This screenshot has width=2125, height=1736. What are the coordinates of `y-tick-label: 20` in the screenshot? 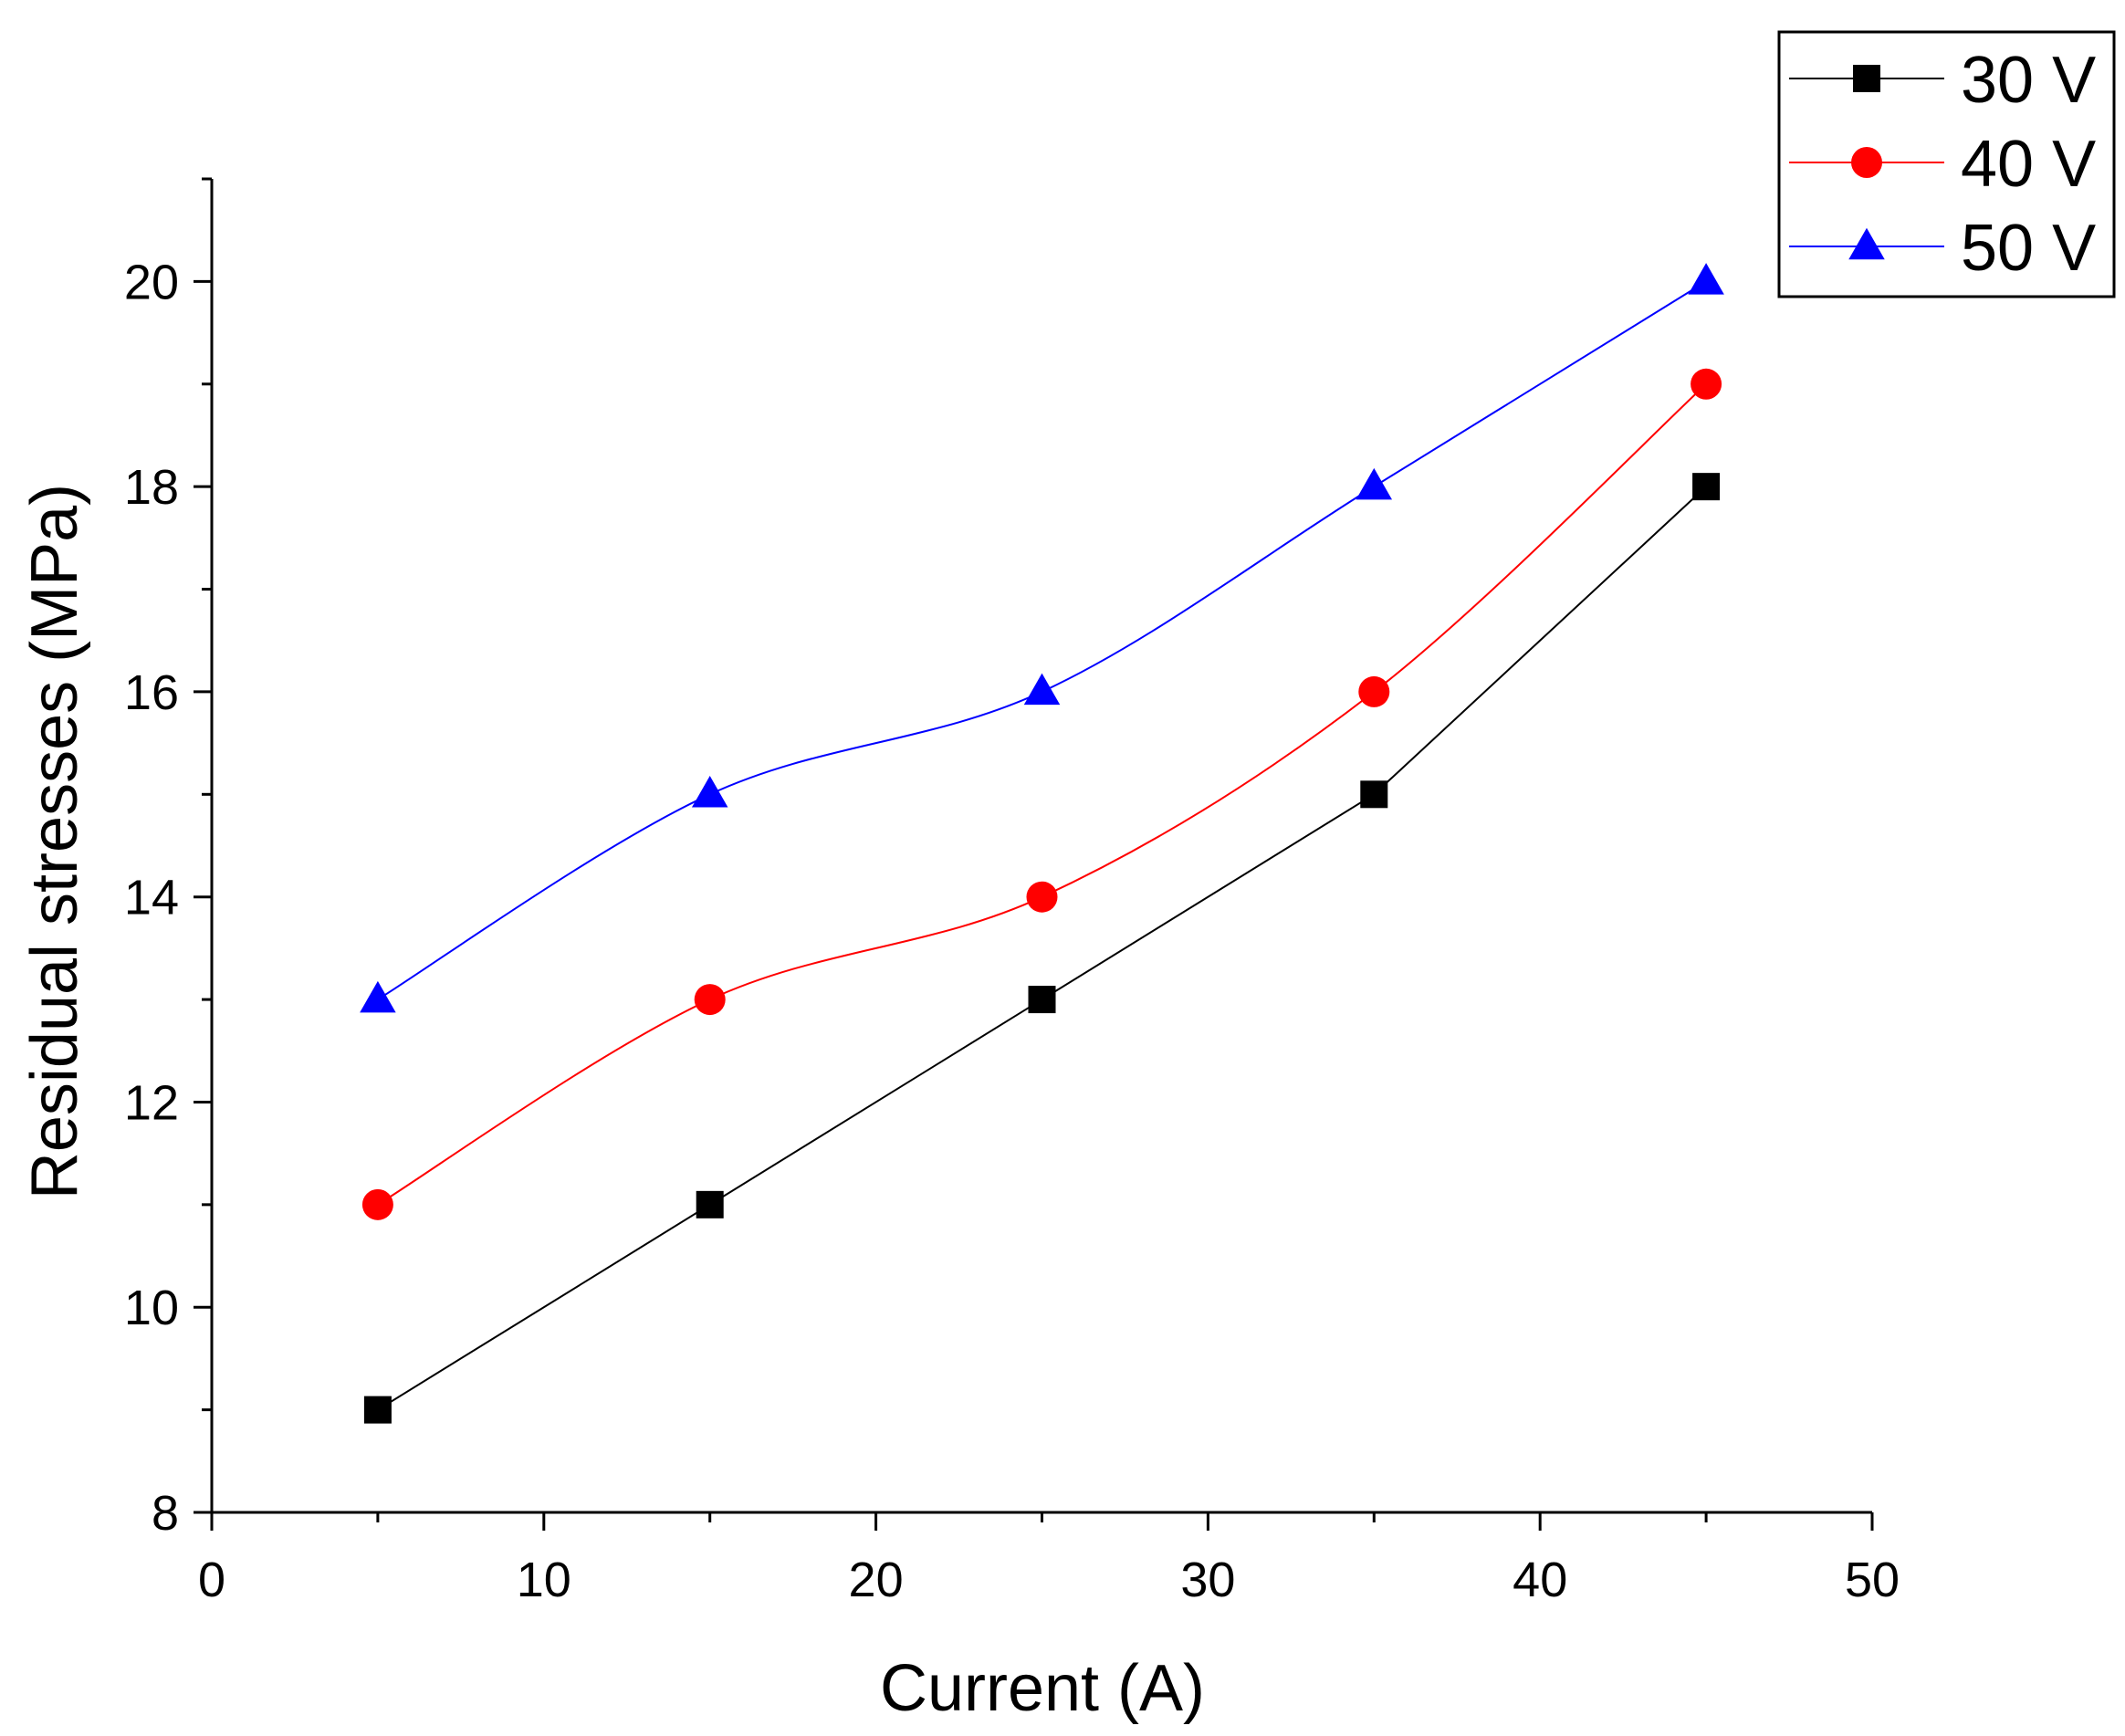 It's located at (151, 282).